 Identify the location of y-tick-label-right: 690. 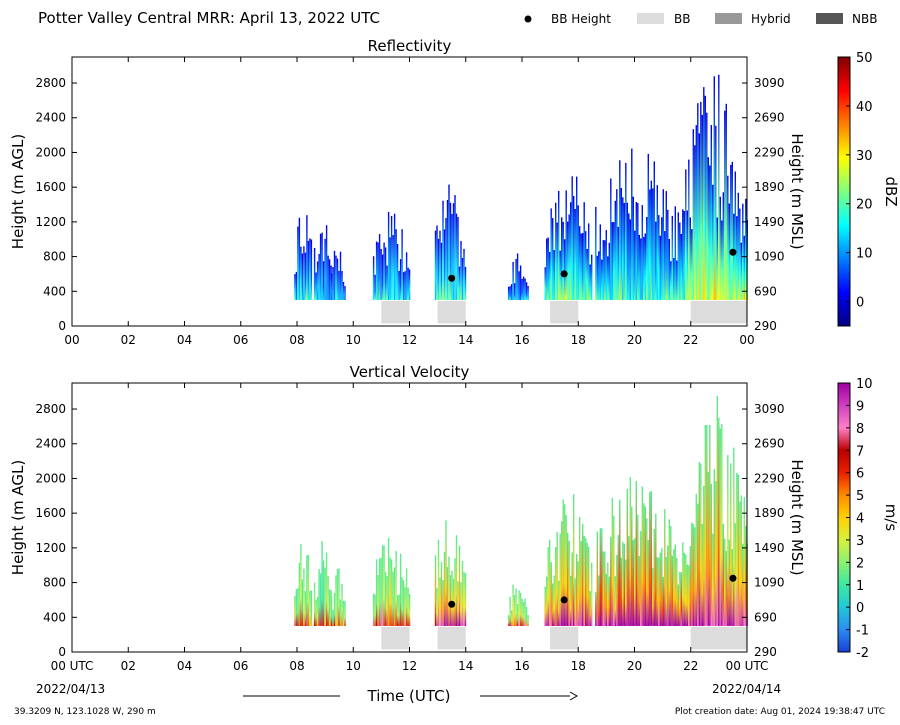
(765, 617).